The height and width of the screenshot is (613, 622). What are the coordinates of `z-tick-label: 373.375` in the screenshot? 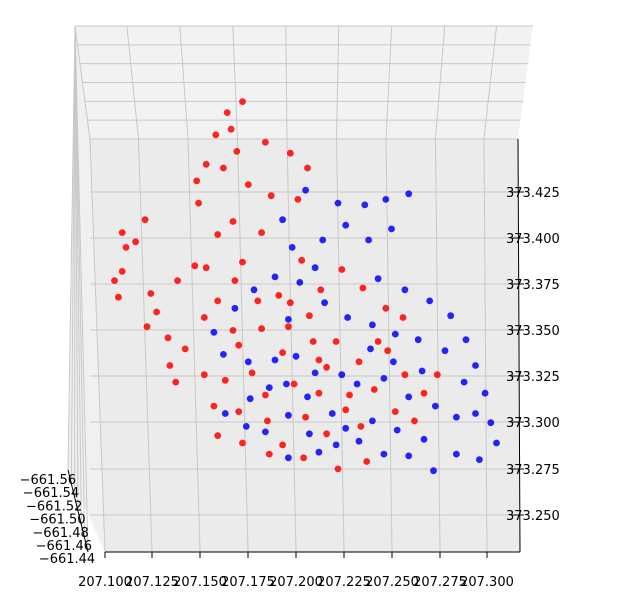 It's located at (533, 285).